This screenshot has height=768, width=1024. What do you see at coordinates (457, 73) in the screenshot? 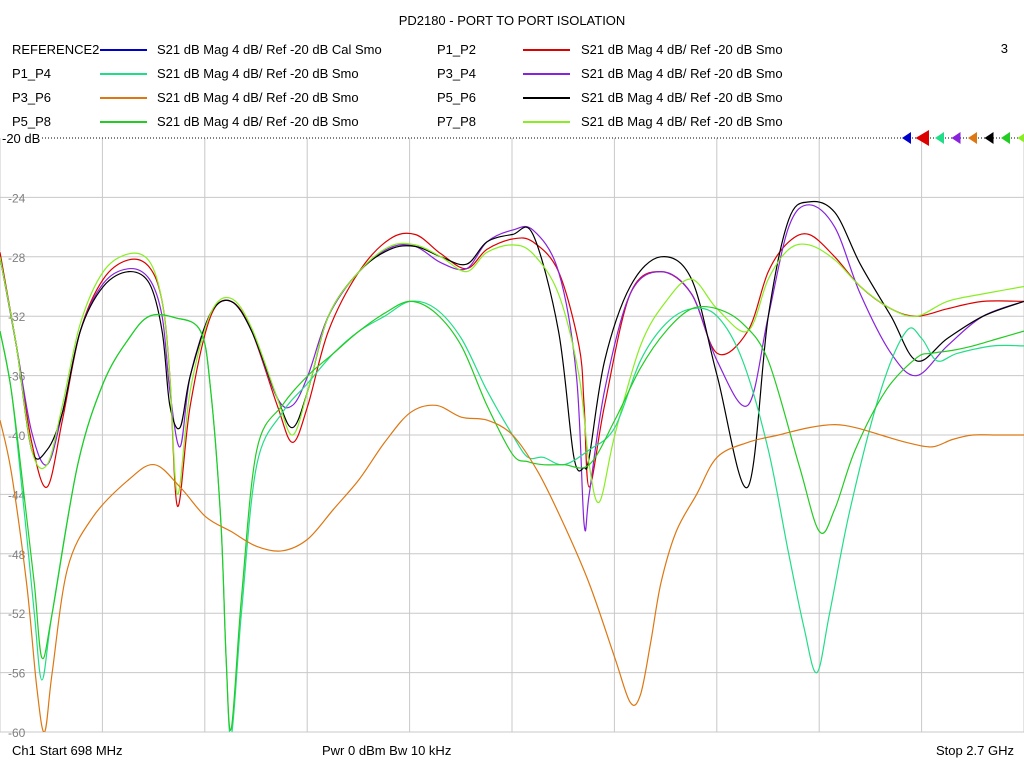
I see `legend-entry-name: P3_P4` at bounding box center [457, 73].